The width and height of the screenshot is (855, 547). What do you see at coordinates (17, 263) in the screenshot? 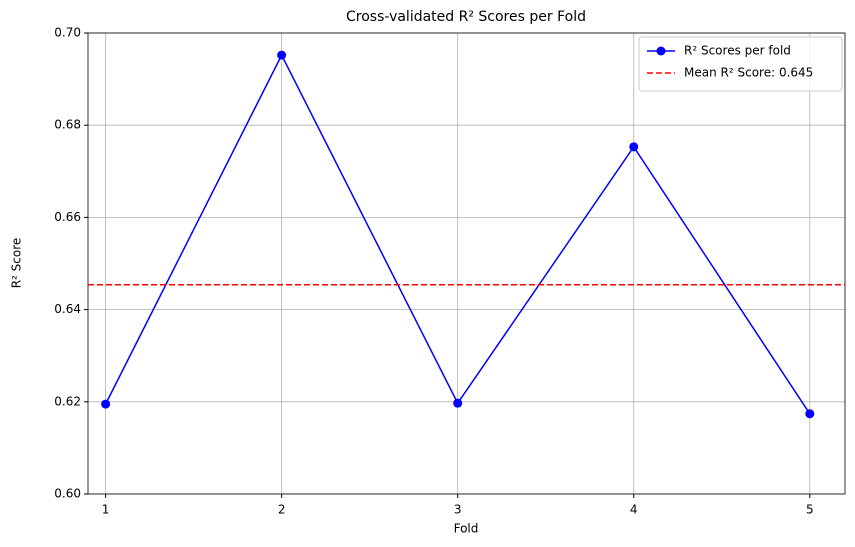
I see `y-axis-label: R² Score` at bounding box center [17, 263].